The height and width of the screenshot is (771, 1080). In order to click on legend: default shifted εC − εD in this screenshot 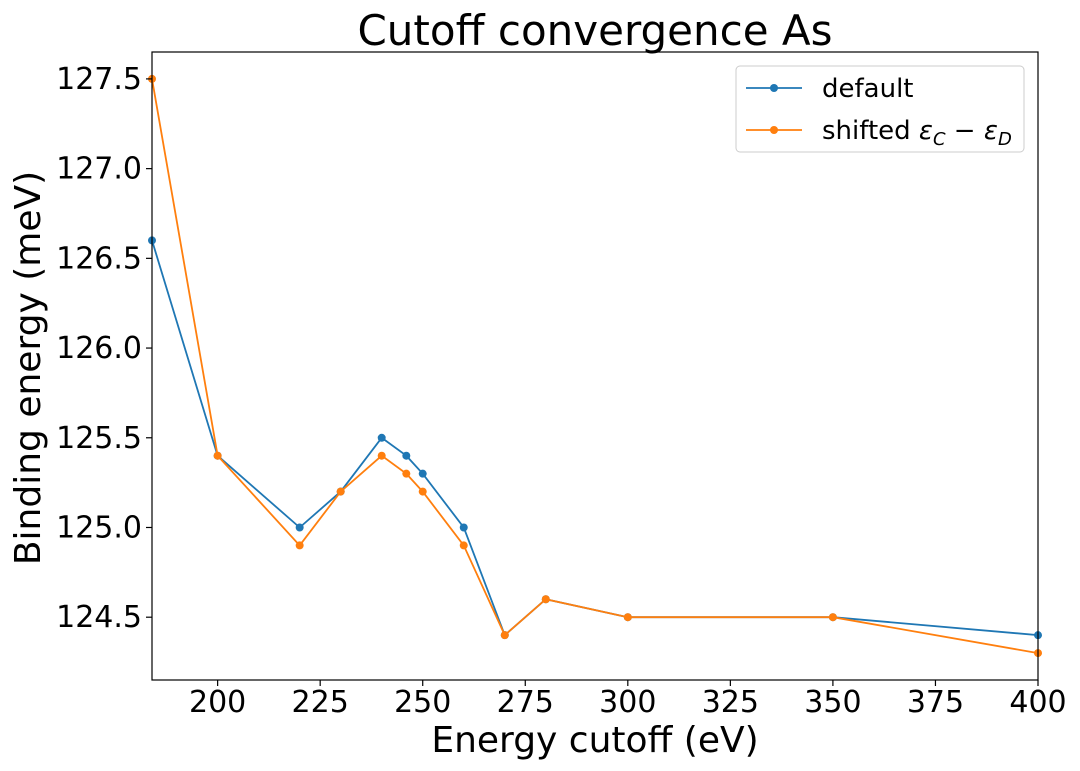, I will do `click(880, 109)`.